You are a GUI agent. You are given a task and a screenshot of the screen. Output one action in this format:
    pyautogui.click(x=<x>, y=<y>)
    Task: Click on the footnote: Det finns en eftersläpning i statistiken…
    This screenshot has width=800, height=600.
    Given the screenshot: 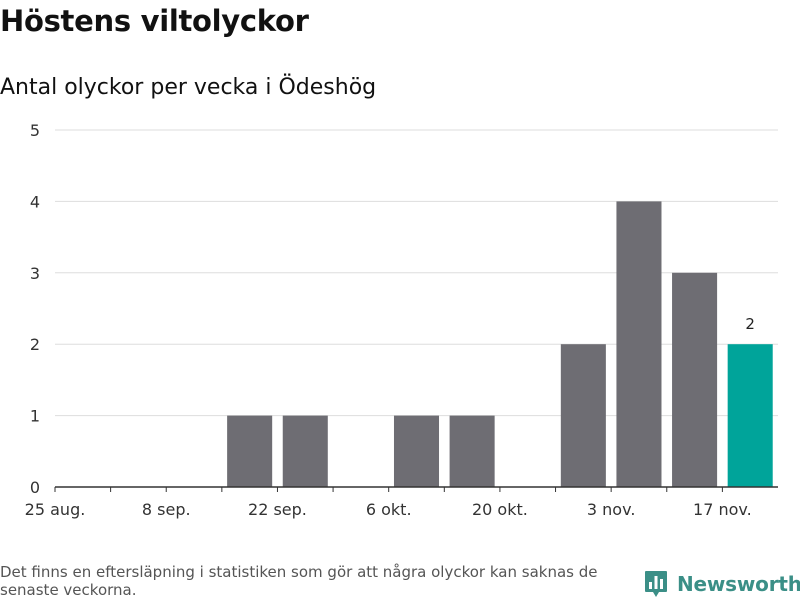 What is the action you would take?
    pyautogui.click(x=299, y=581)
    